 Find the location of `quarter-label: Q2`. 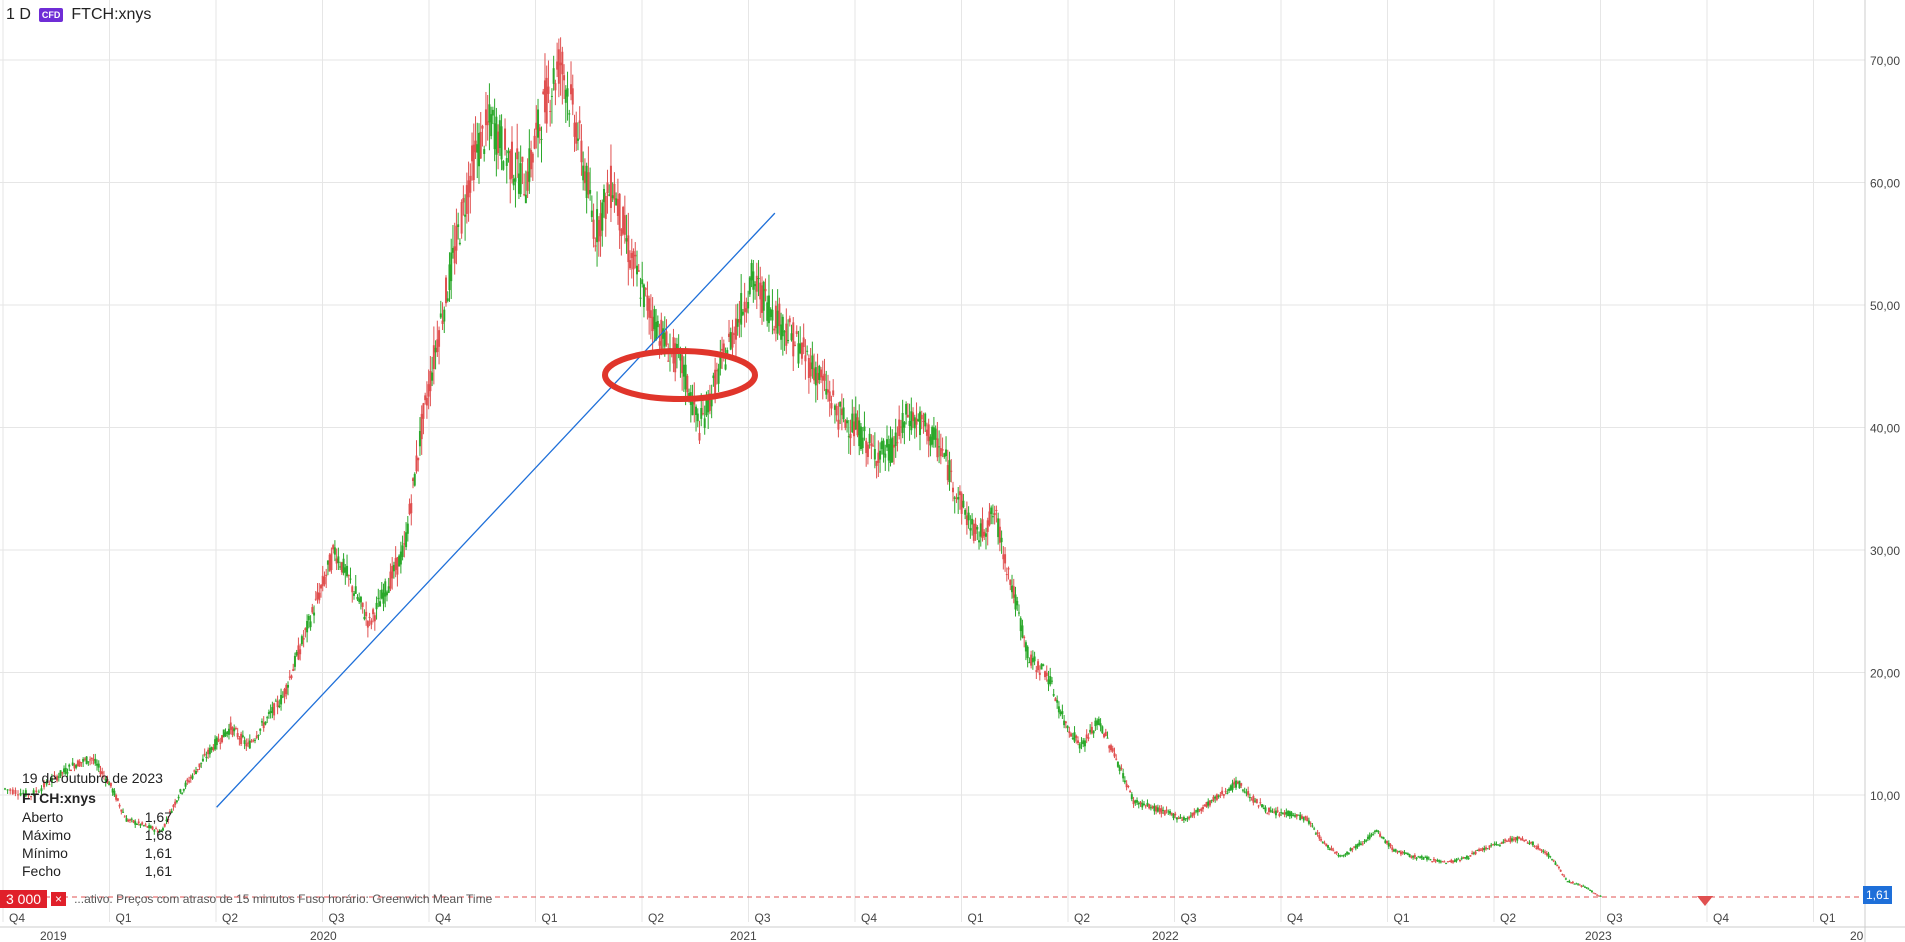

quarter-label: Q2 is located at coordinates (1082, 918).